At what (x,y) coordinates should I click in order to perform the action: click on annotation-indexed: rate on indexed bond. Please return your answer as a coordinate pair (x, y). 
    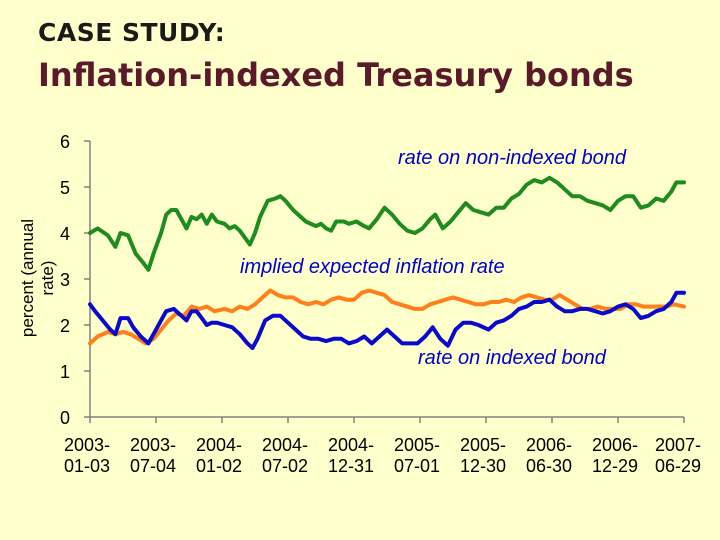
    Looking at the image, I should click on (512, 358).